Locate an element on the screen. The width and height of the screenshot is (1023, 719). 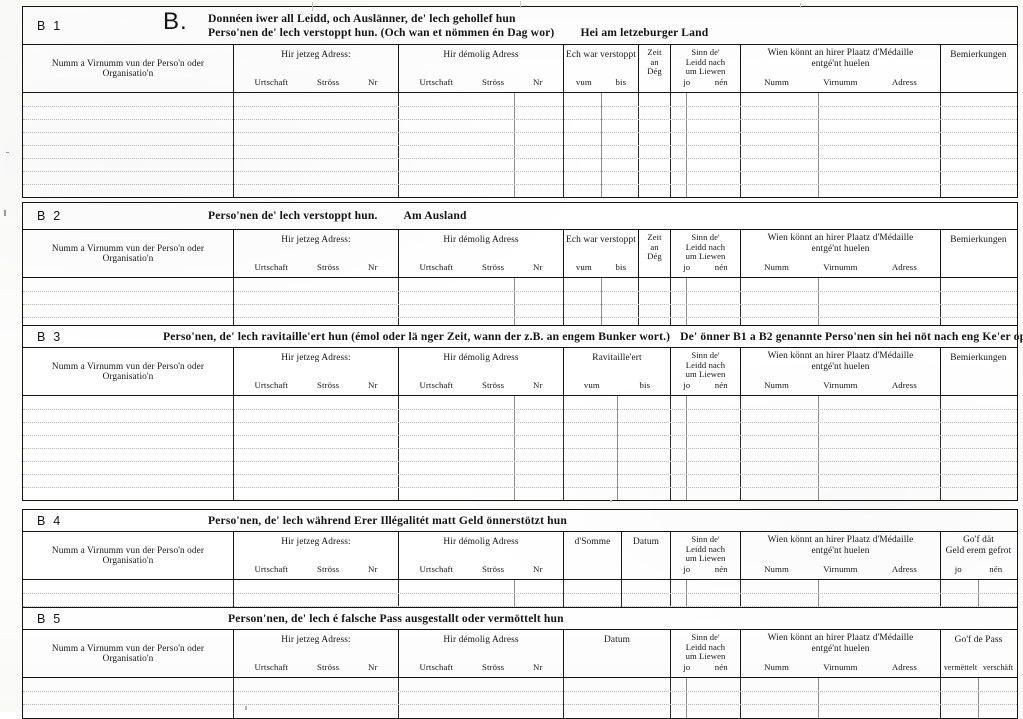
header-sinn-line2: Leidd nach is located at coordinates (705, 61).